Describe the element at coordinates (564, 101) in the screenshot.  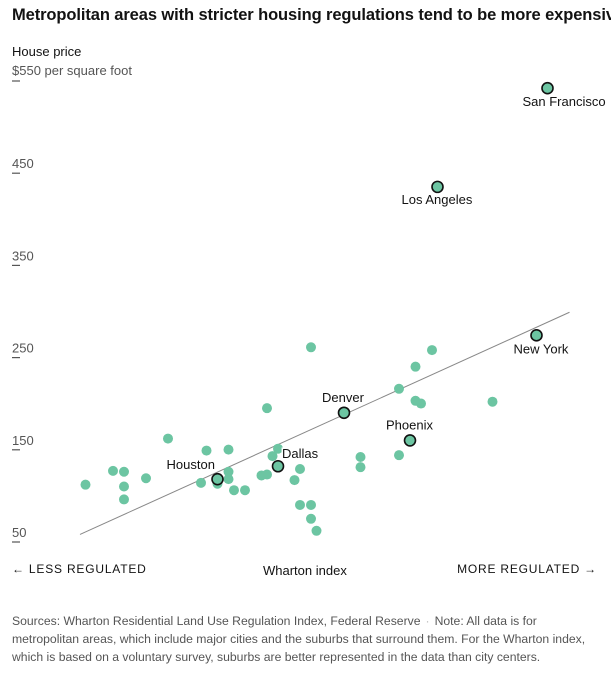
I see `city-label-san-francisco: San Francisco` at that location.